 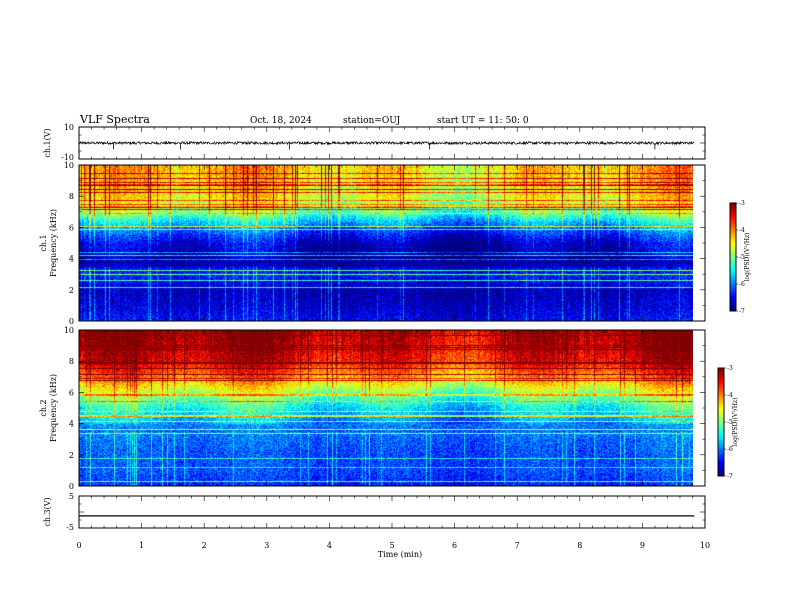 What do you see at coordinates (53, 243) in the screenshot?
I see `ch1-spectrogram-ylabel: Frequency (kHz)` at bounding box center [53, 243].